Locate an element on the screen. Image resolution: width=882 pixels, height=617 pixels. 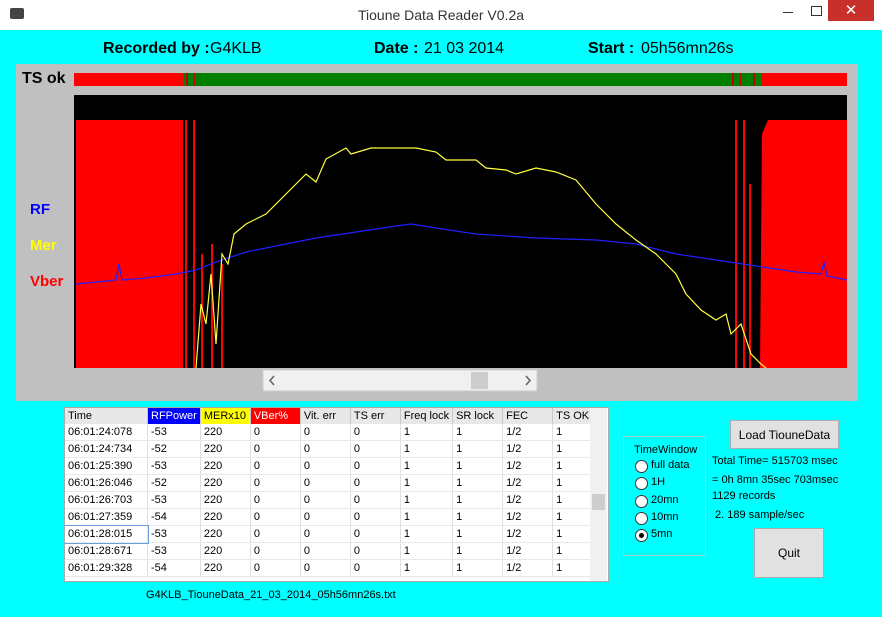
app-icon is located at coordinates (17, 13).